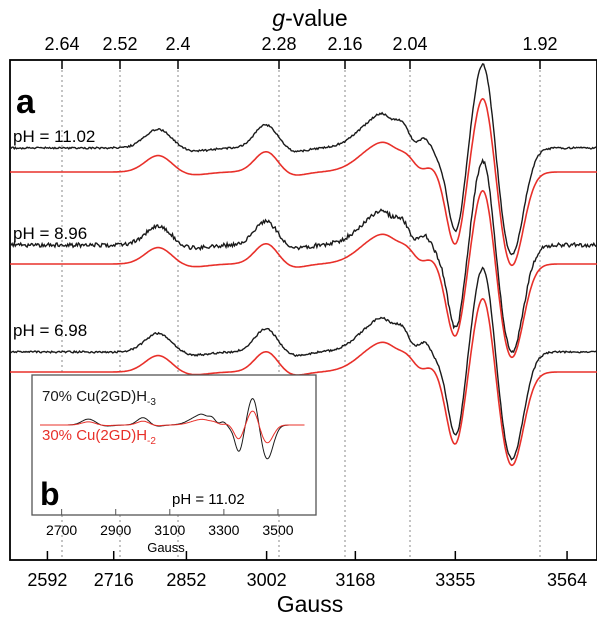  Describe the element at coordinates (267, 580) in the screenshot. I see `bottom-tick-label: 3002` at that location.